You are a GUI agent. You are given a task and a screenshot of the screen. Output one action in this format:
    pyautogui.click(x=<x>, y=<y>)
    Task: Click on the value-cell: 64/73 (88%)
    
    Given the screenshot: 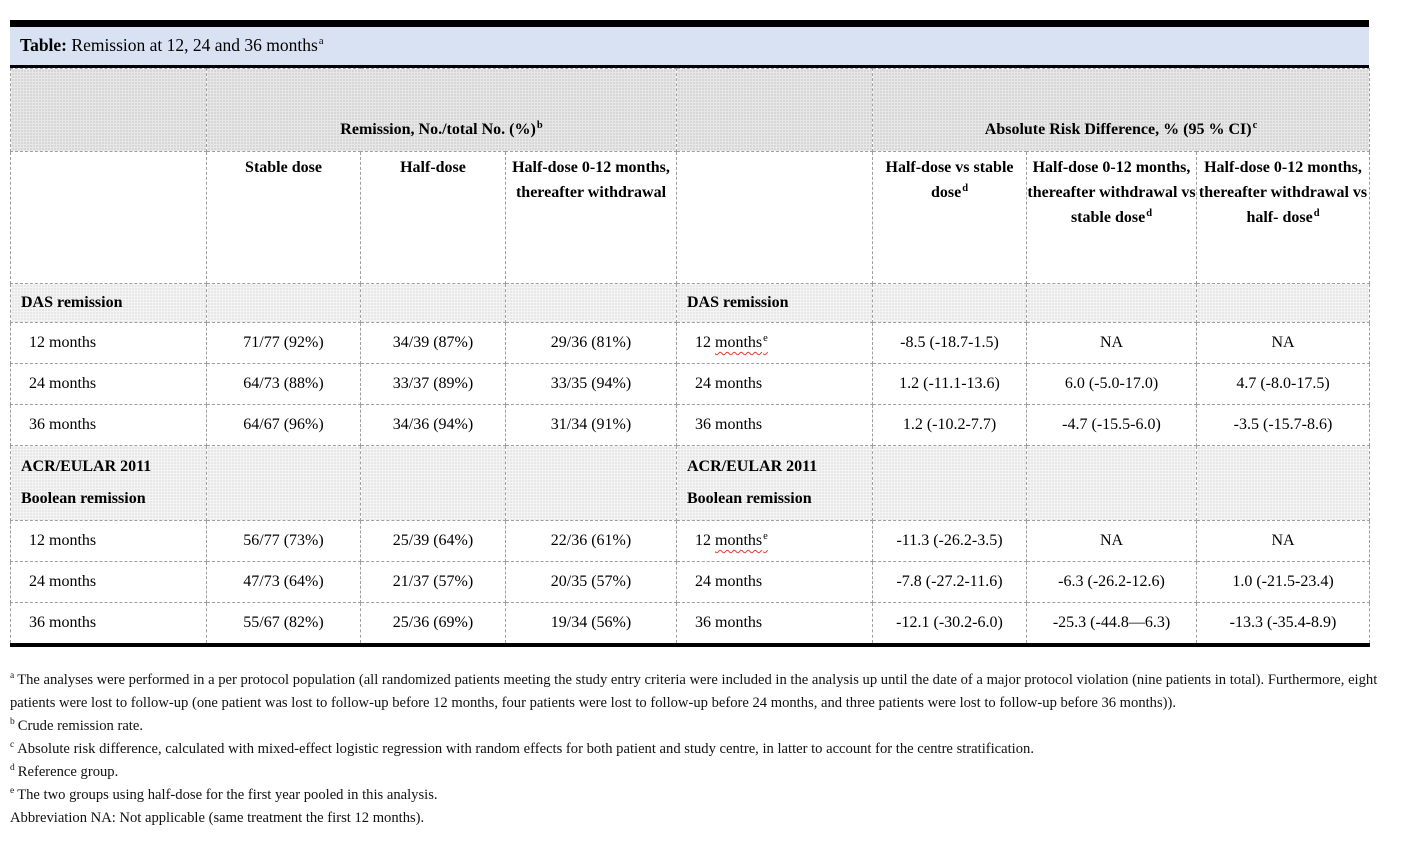 What is the action you would take?
    pyautogui.click(x=283, y=384)
    